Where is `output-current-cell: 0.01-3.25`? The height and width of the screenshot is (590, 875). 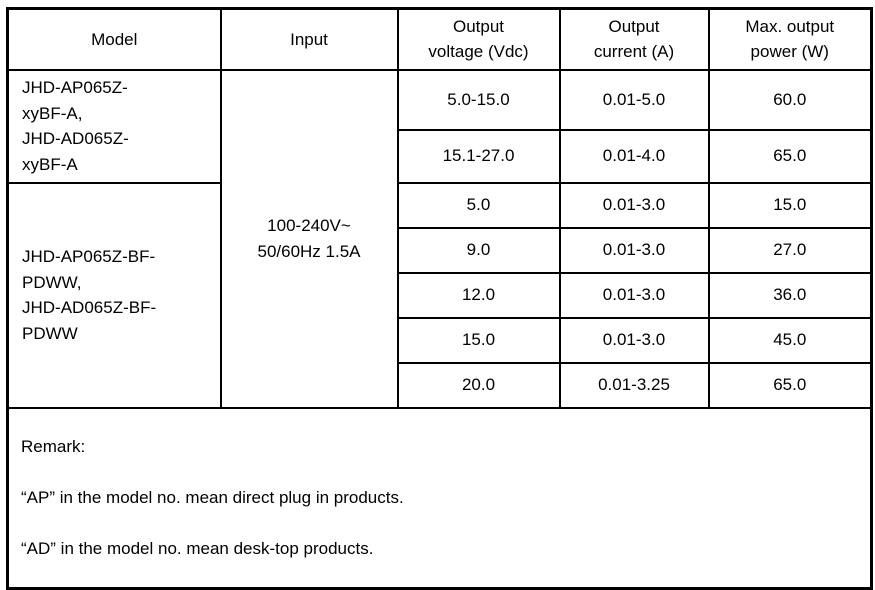
output-current-cell: 0.01-3.25 is located at coordinates (634, 385).